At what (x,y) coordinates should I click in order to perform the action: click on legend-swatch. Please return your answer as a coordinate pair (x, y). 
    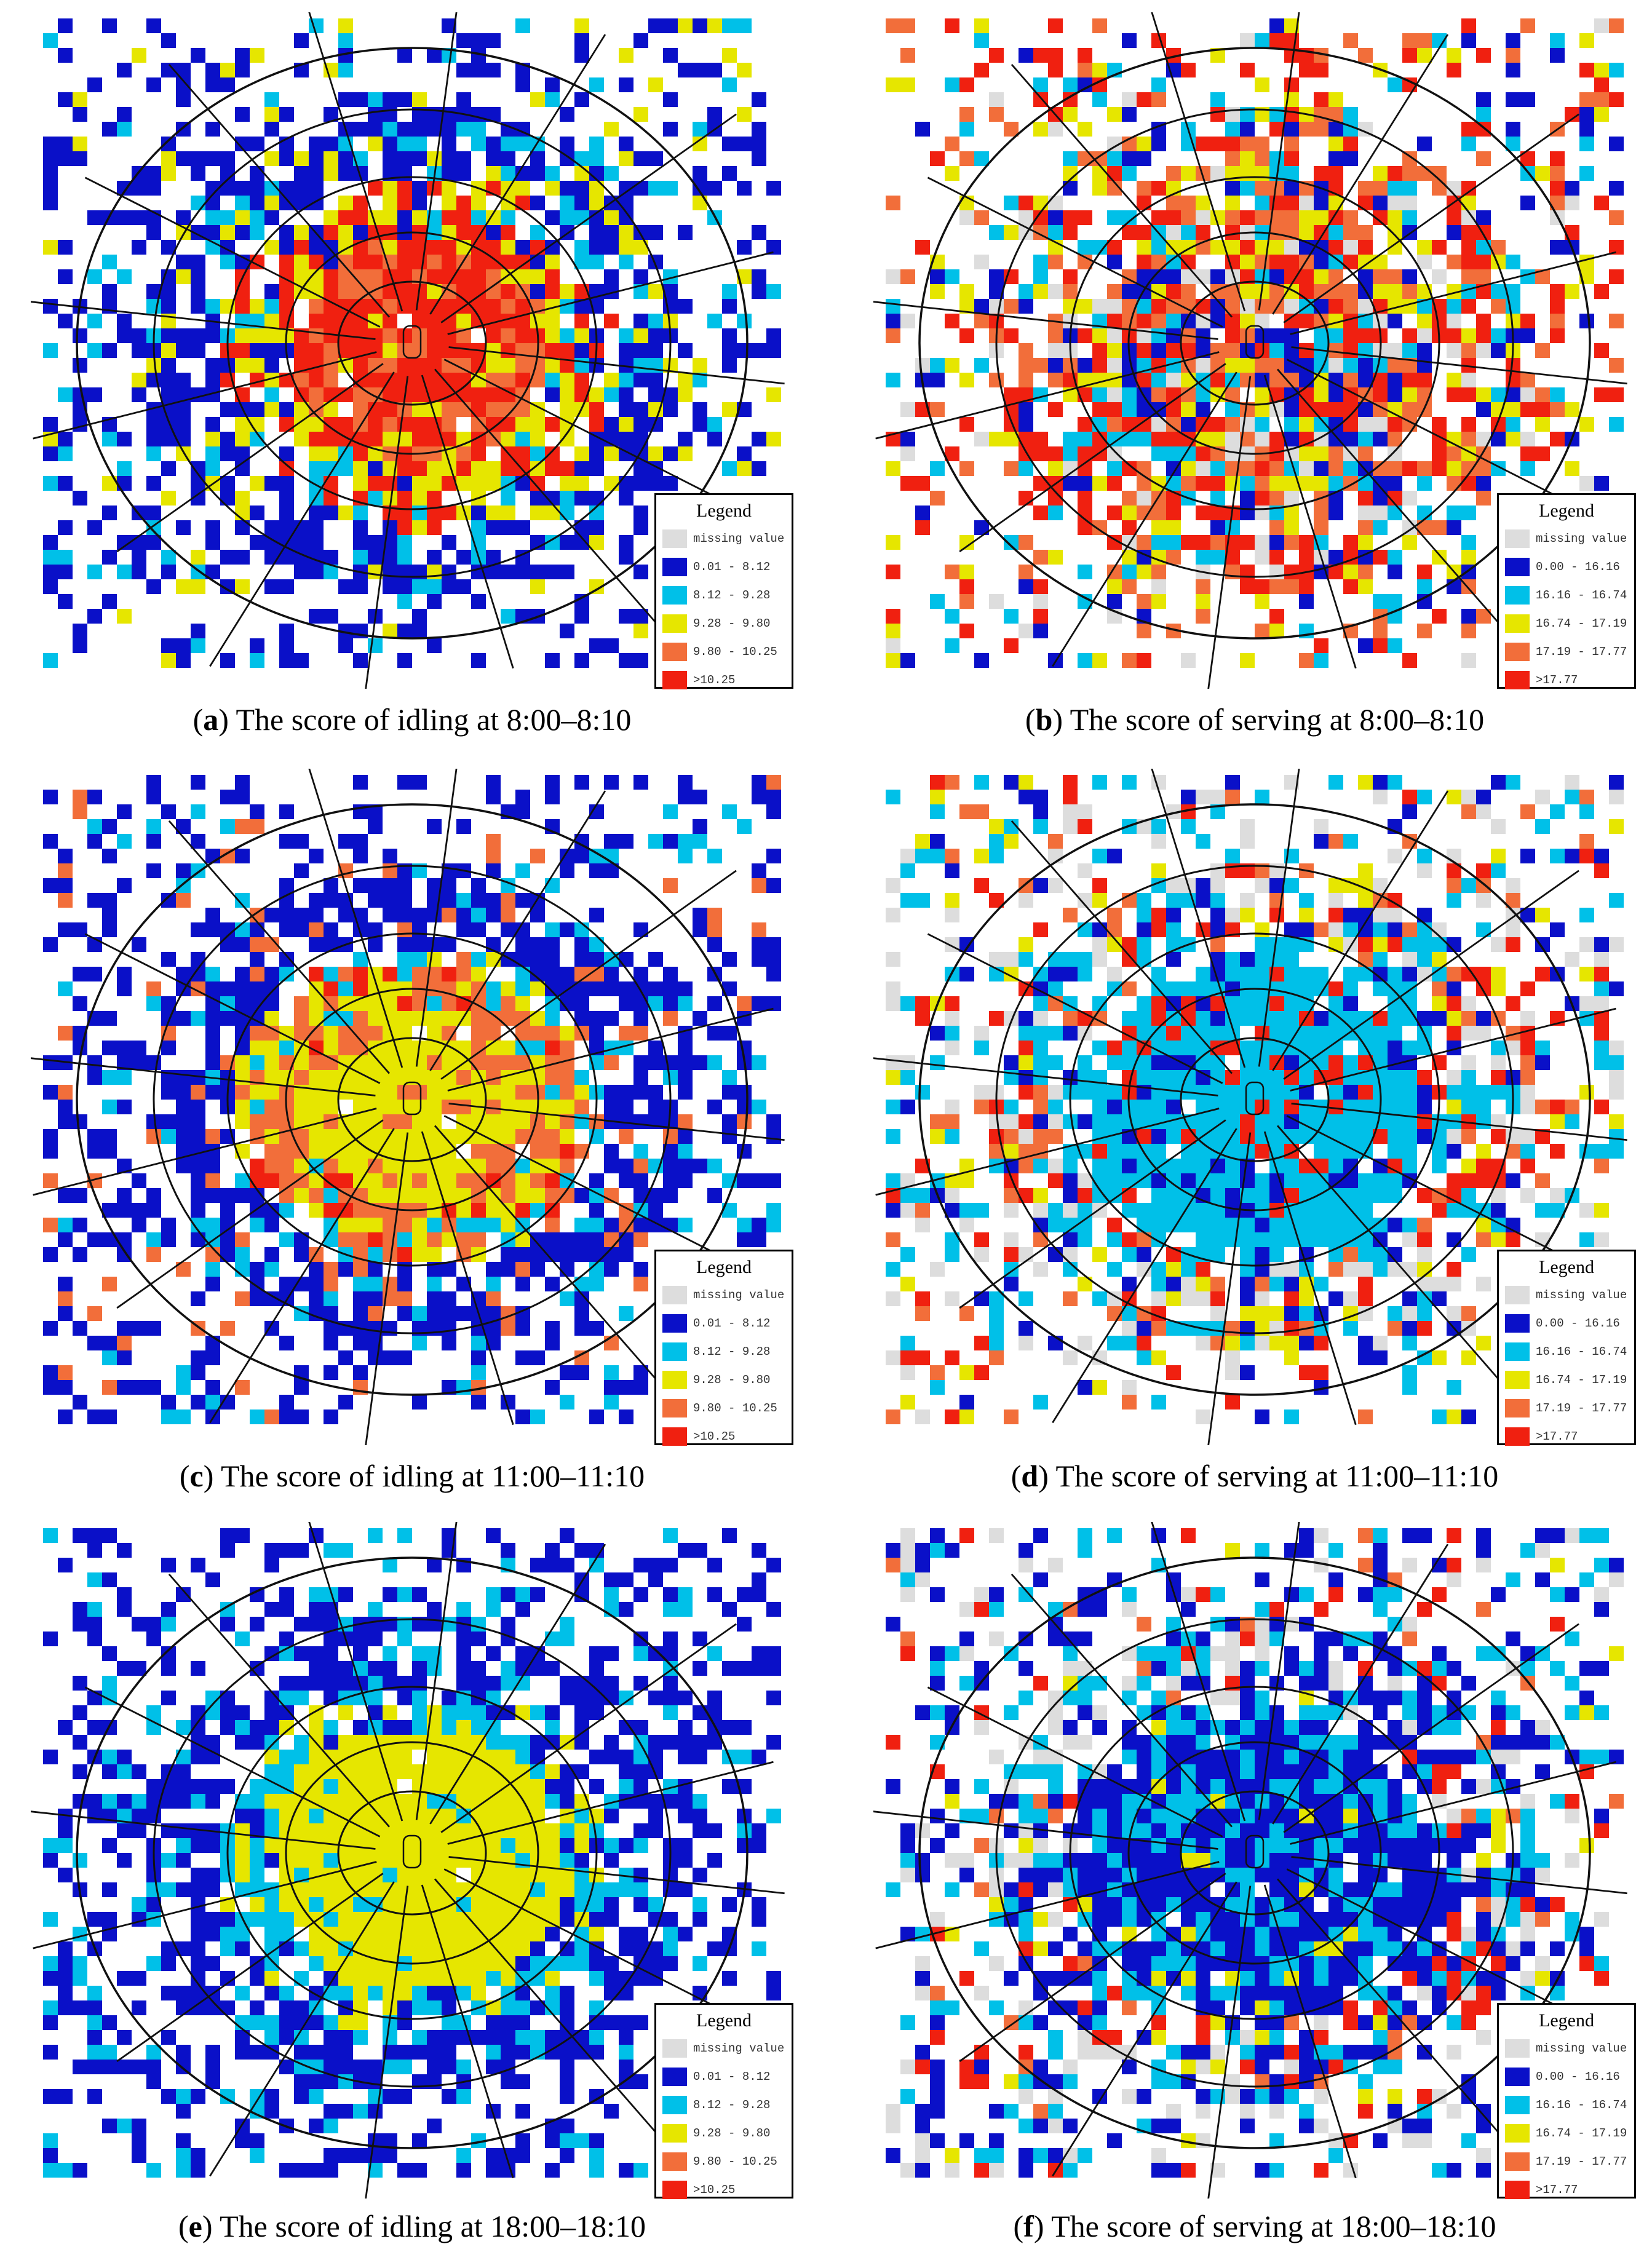
    Looking at the image, I should click on (1517, 1351).